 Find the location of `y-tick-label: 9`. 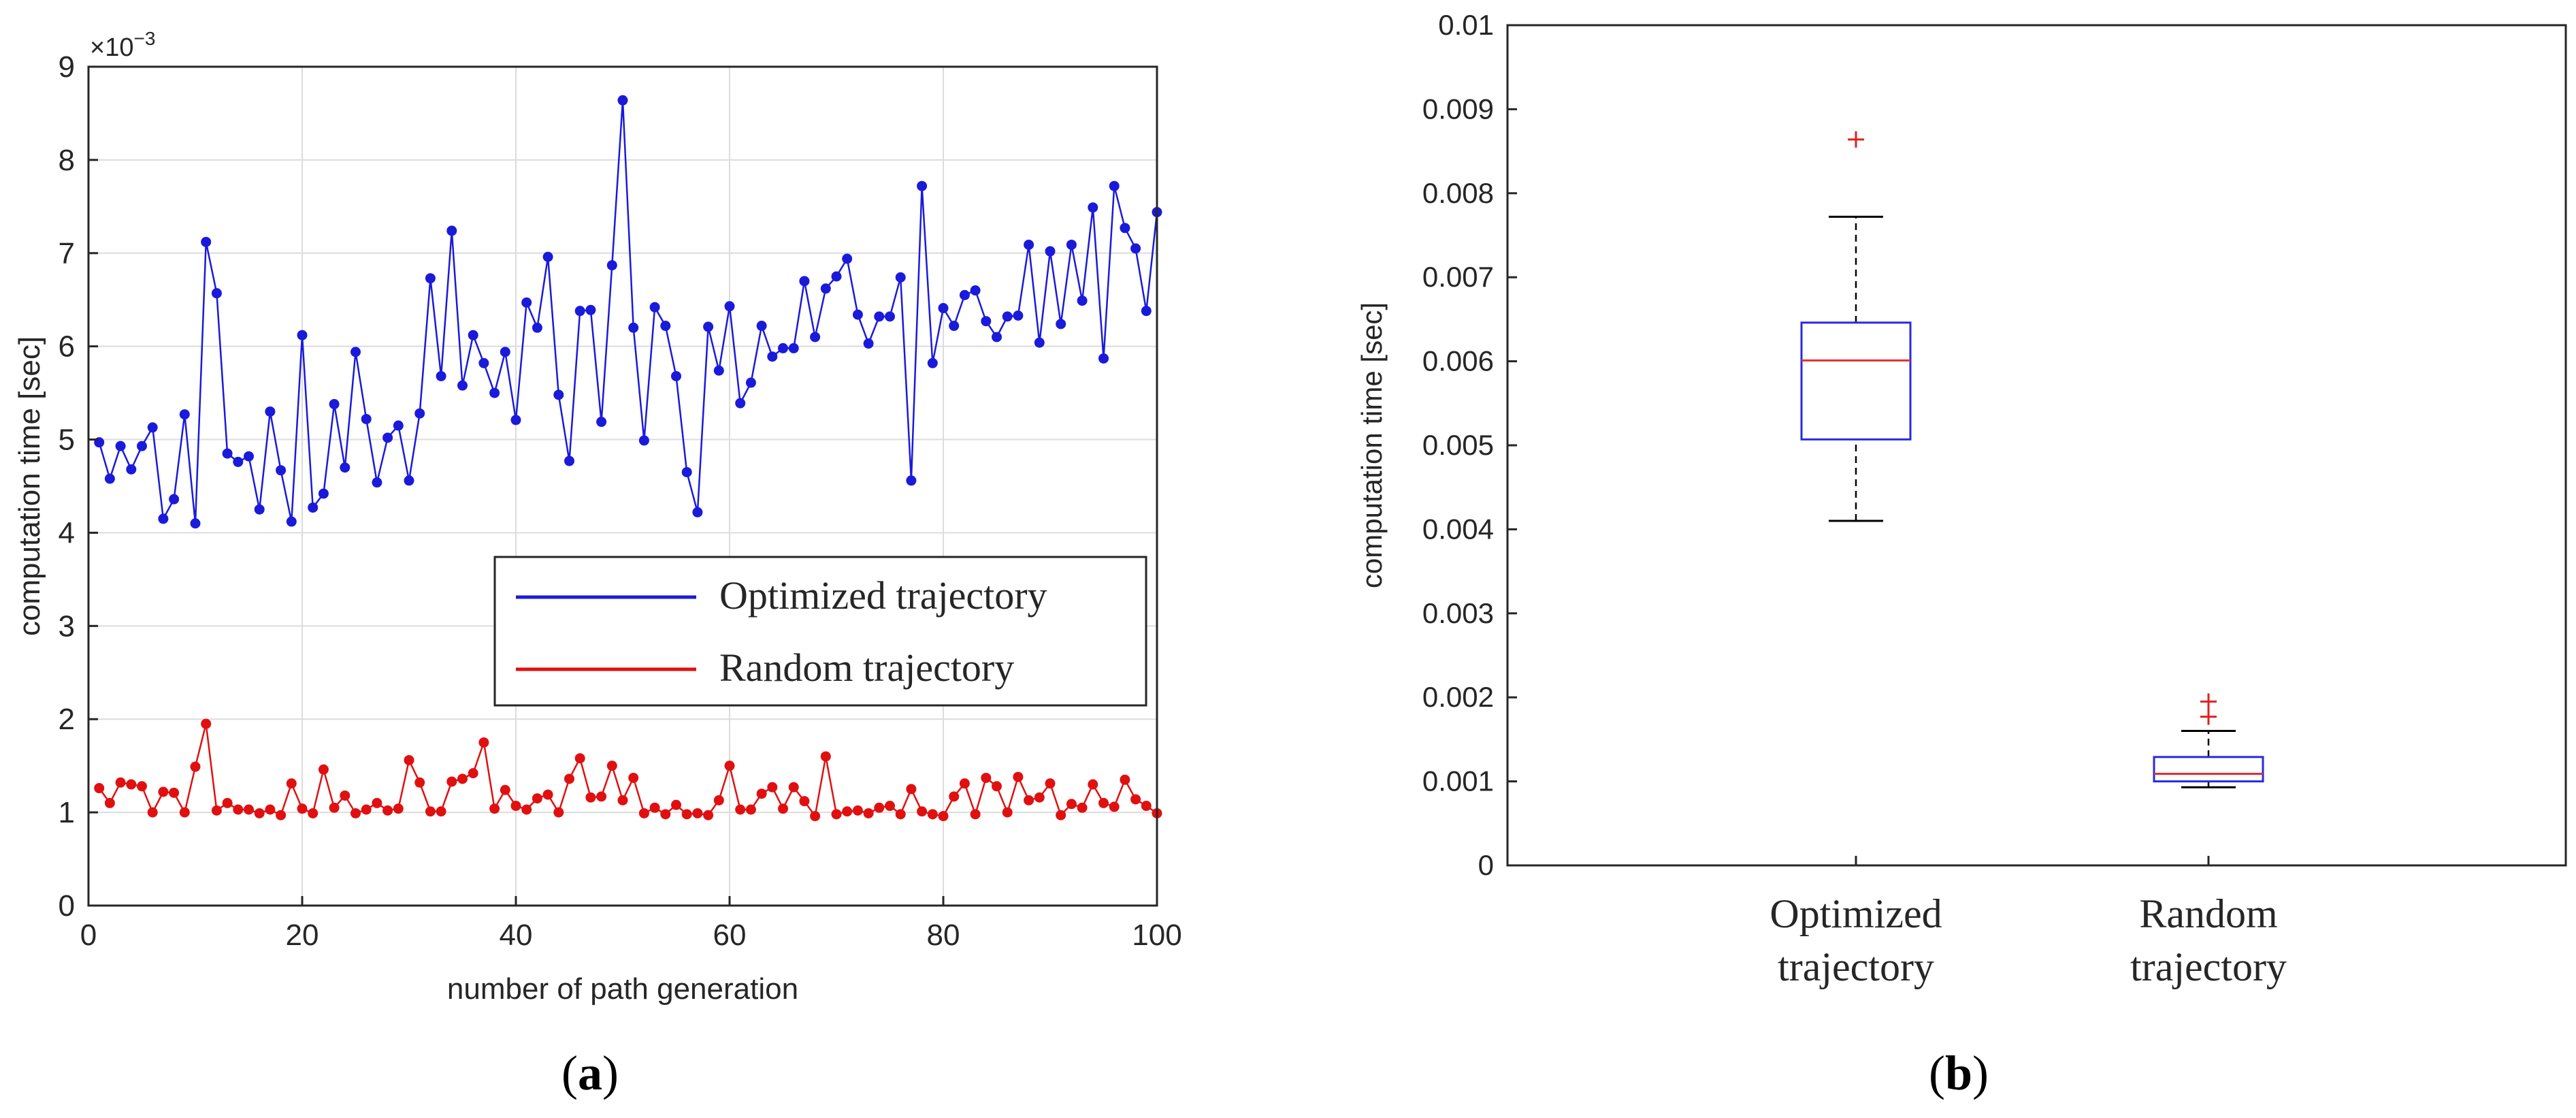

y-tick-label: 9 is located at coordinates (67, 67).